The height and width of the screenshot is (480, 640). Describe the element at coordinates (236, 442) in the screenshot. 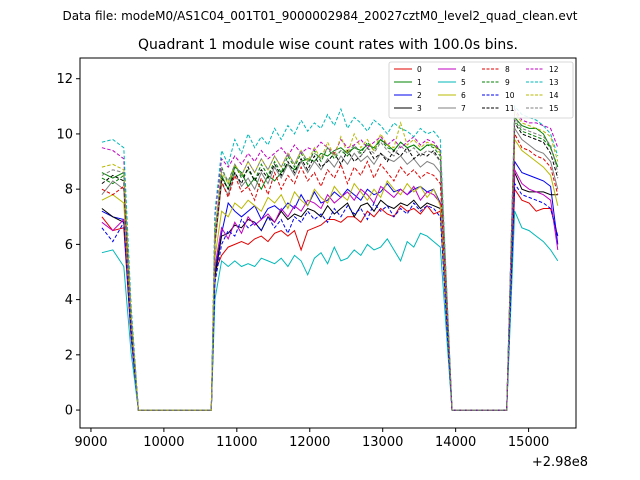

I see `x-tick-label: 11000` at that location.